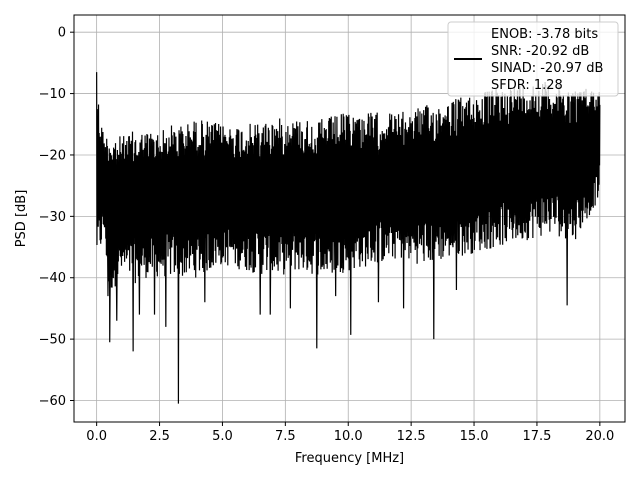 The height and width of the screenshot is (480, 640). Describe the element at coordinates (540, 51) in the screenshot. I see `legend-entry-line: SNR: -20.92 dB` at that location.